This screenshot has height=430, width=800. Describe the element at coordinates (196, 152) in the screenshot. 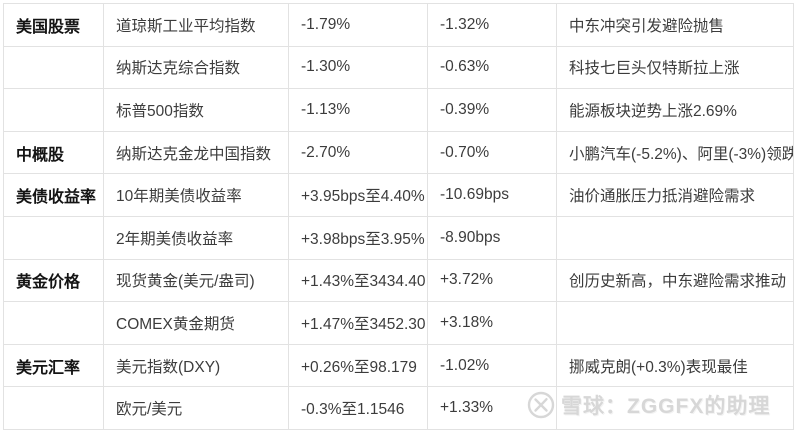

I see `cell-name: 纳斯达克金龙中国指数` at that location.